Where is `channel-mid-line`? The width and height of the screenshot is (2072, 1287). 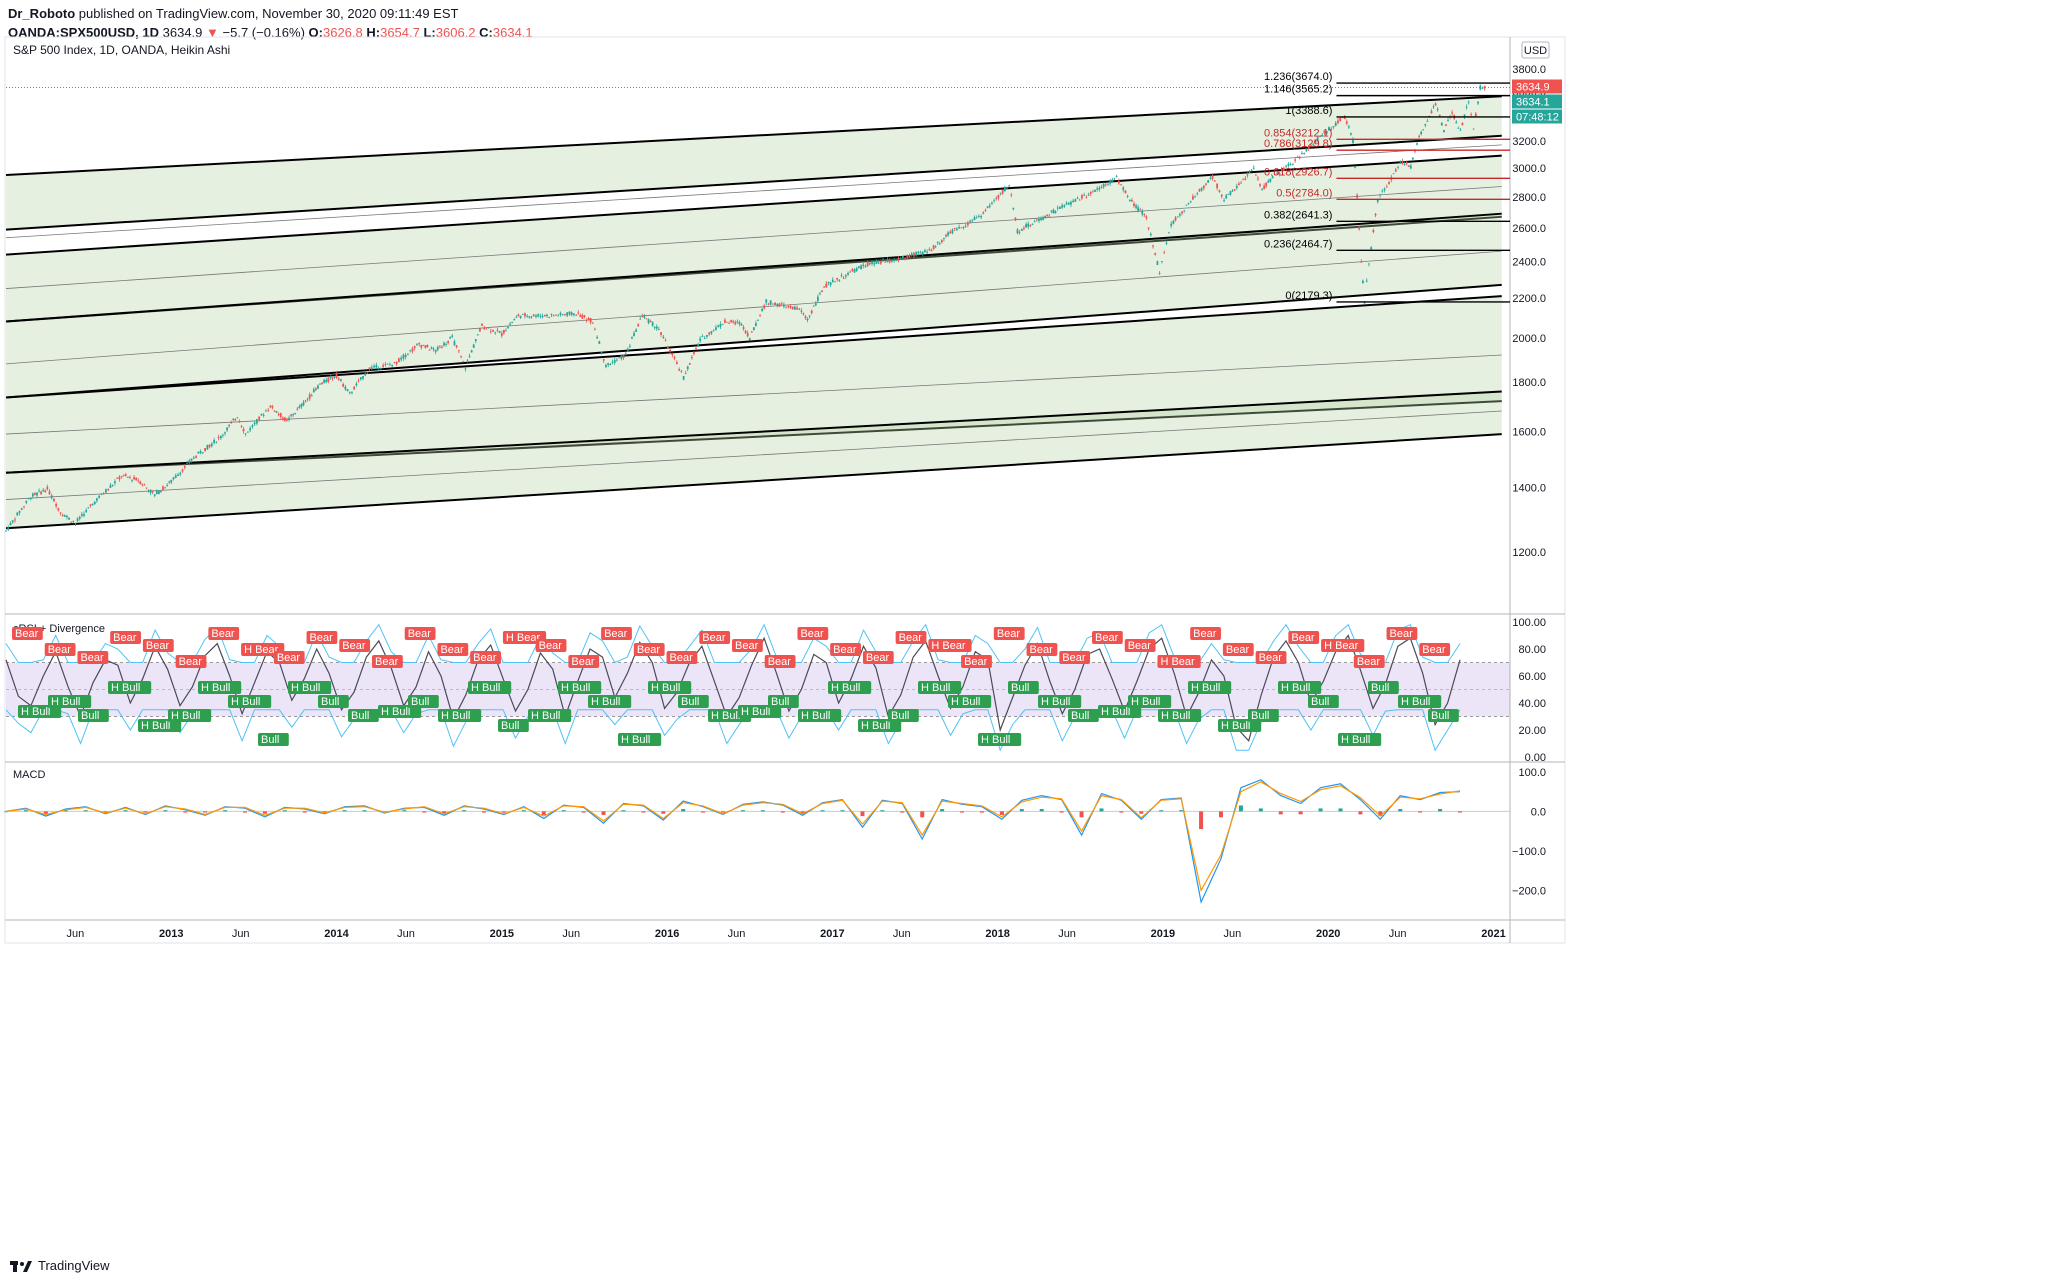 channel-mid-line is located at coordinates (753, 455).